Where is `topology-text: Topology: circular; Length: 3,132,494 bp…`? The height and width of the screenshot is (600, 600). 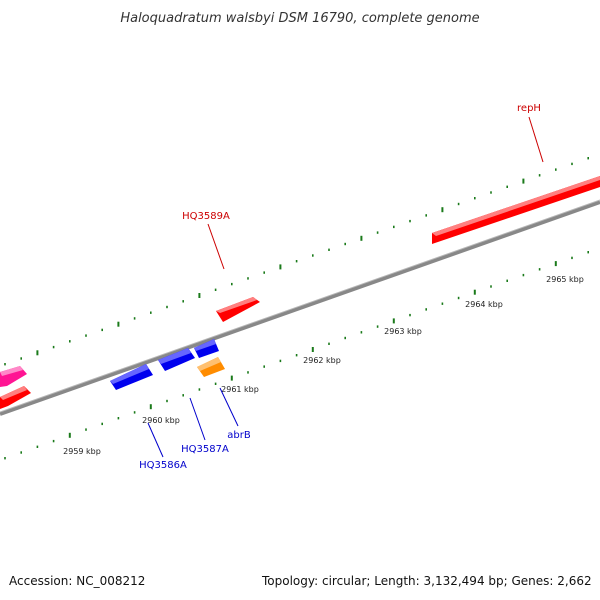
topology-text: Topology: circular; Length: 3,132,494 bp… is located at coordinates (427, 581).